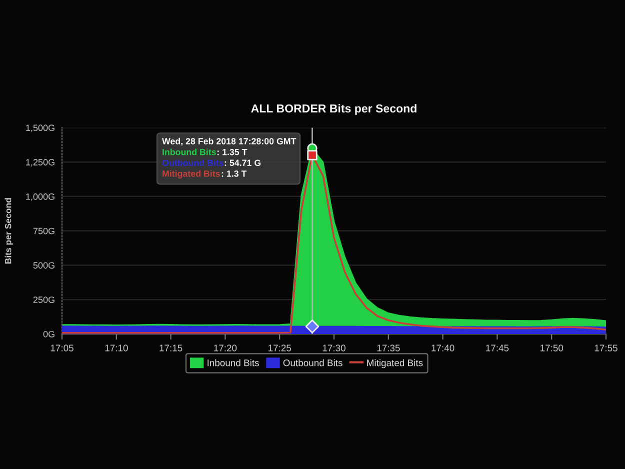 The image size is (625, 469). Describe the element at coordinates (333, 109) in the screenshot. I see `chart-title: ALL BORDER Bits per Second` at that location.